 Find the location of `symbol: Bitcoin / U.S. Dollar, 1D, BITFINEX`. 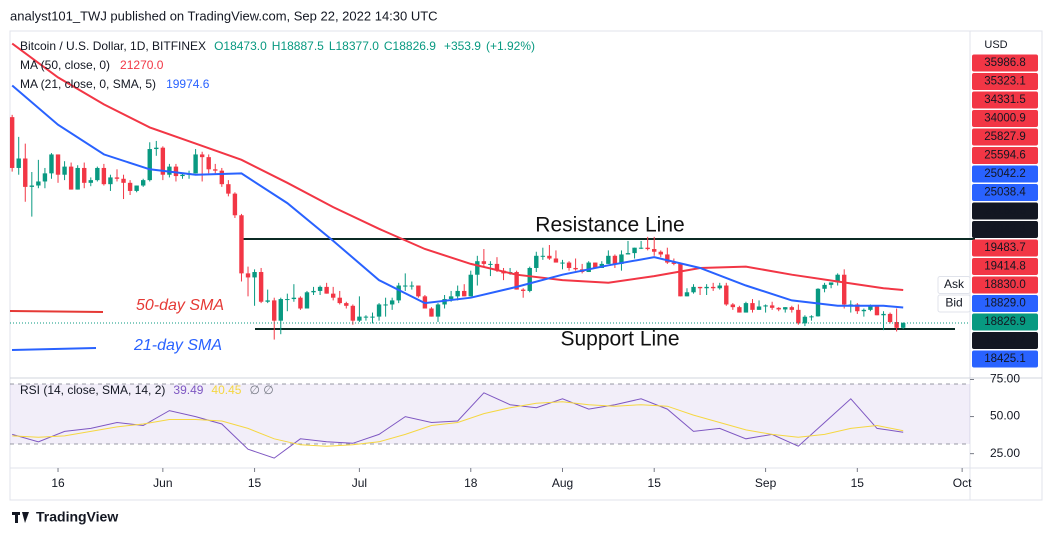

symbol: Bitcoin / U.S. Dollar, 1D, BITFINEX is located at coordinates (113, 46).